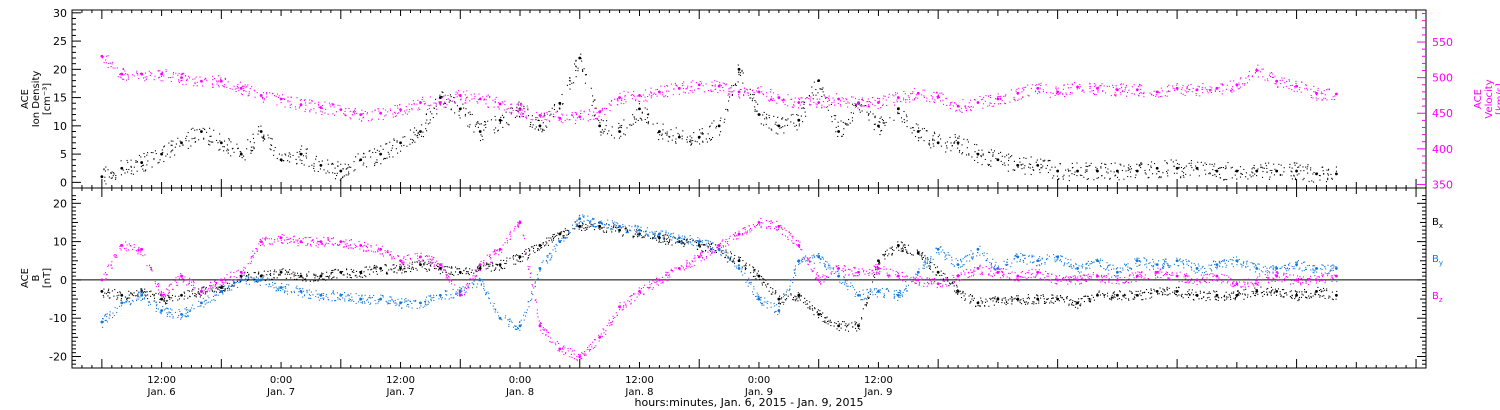  Describe the element at coordinates (63, 182) in the screenshot. I see `density-tick-label: 0` at that location.